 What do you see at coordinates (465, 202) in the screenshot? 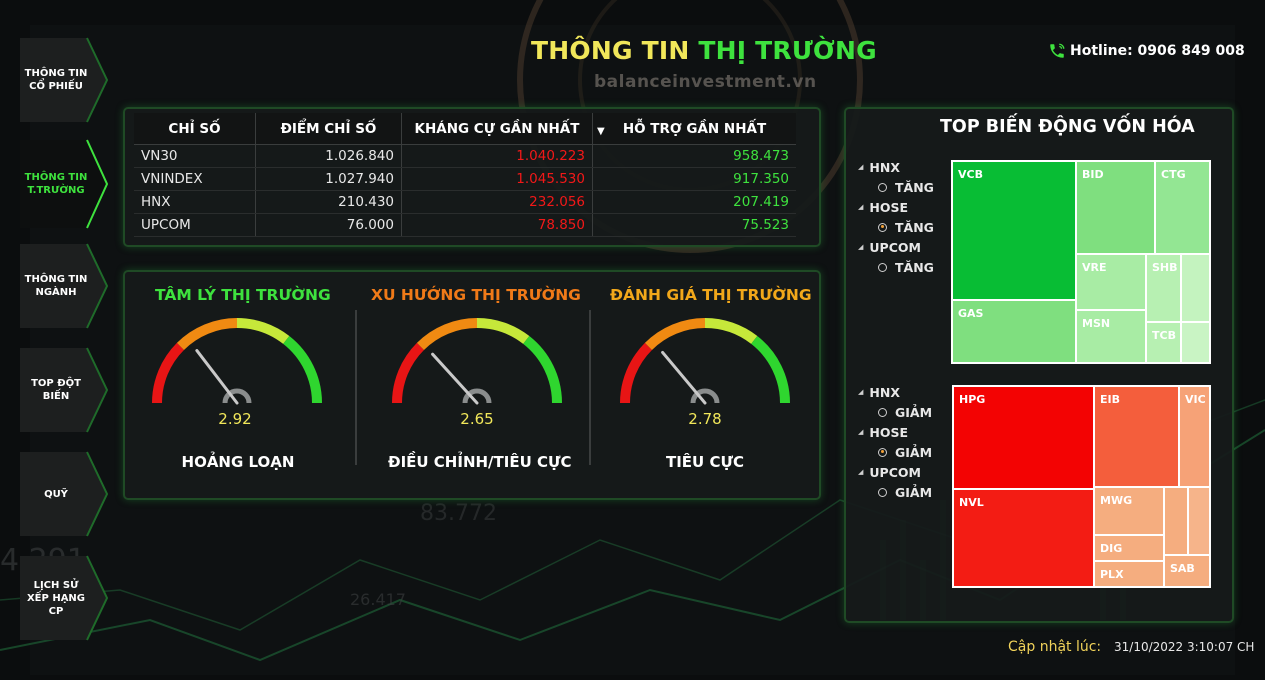
I see `table-row: HNX 210.430 232.056 207.419` at bounding box center [465, 202].